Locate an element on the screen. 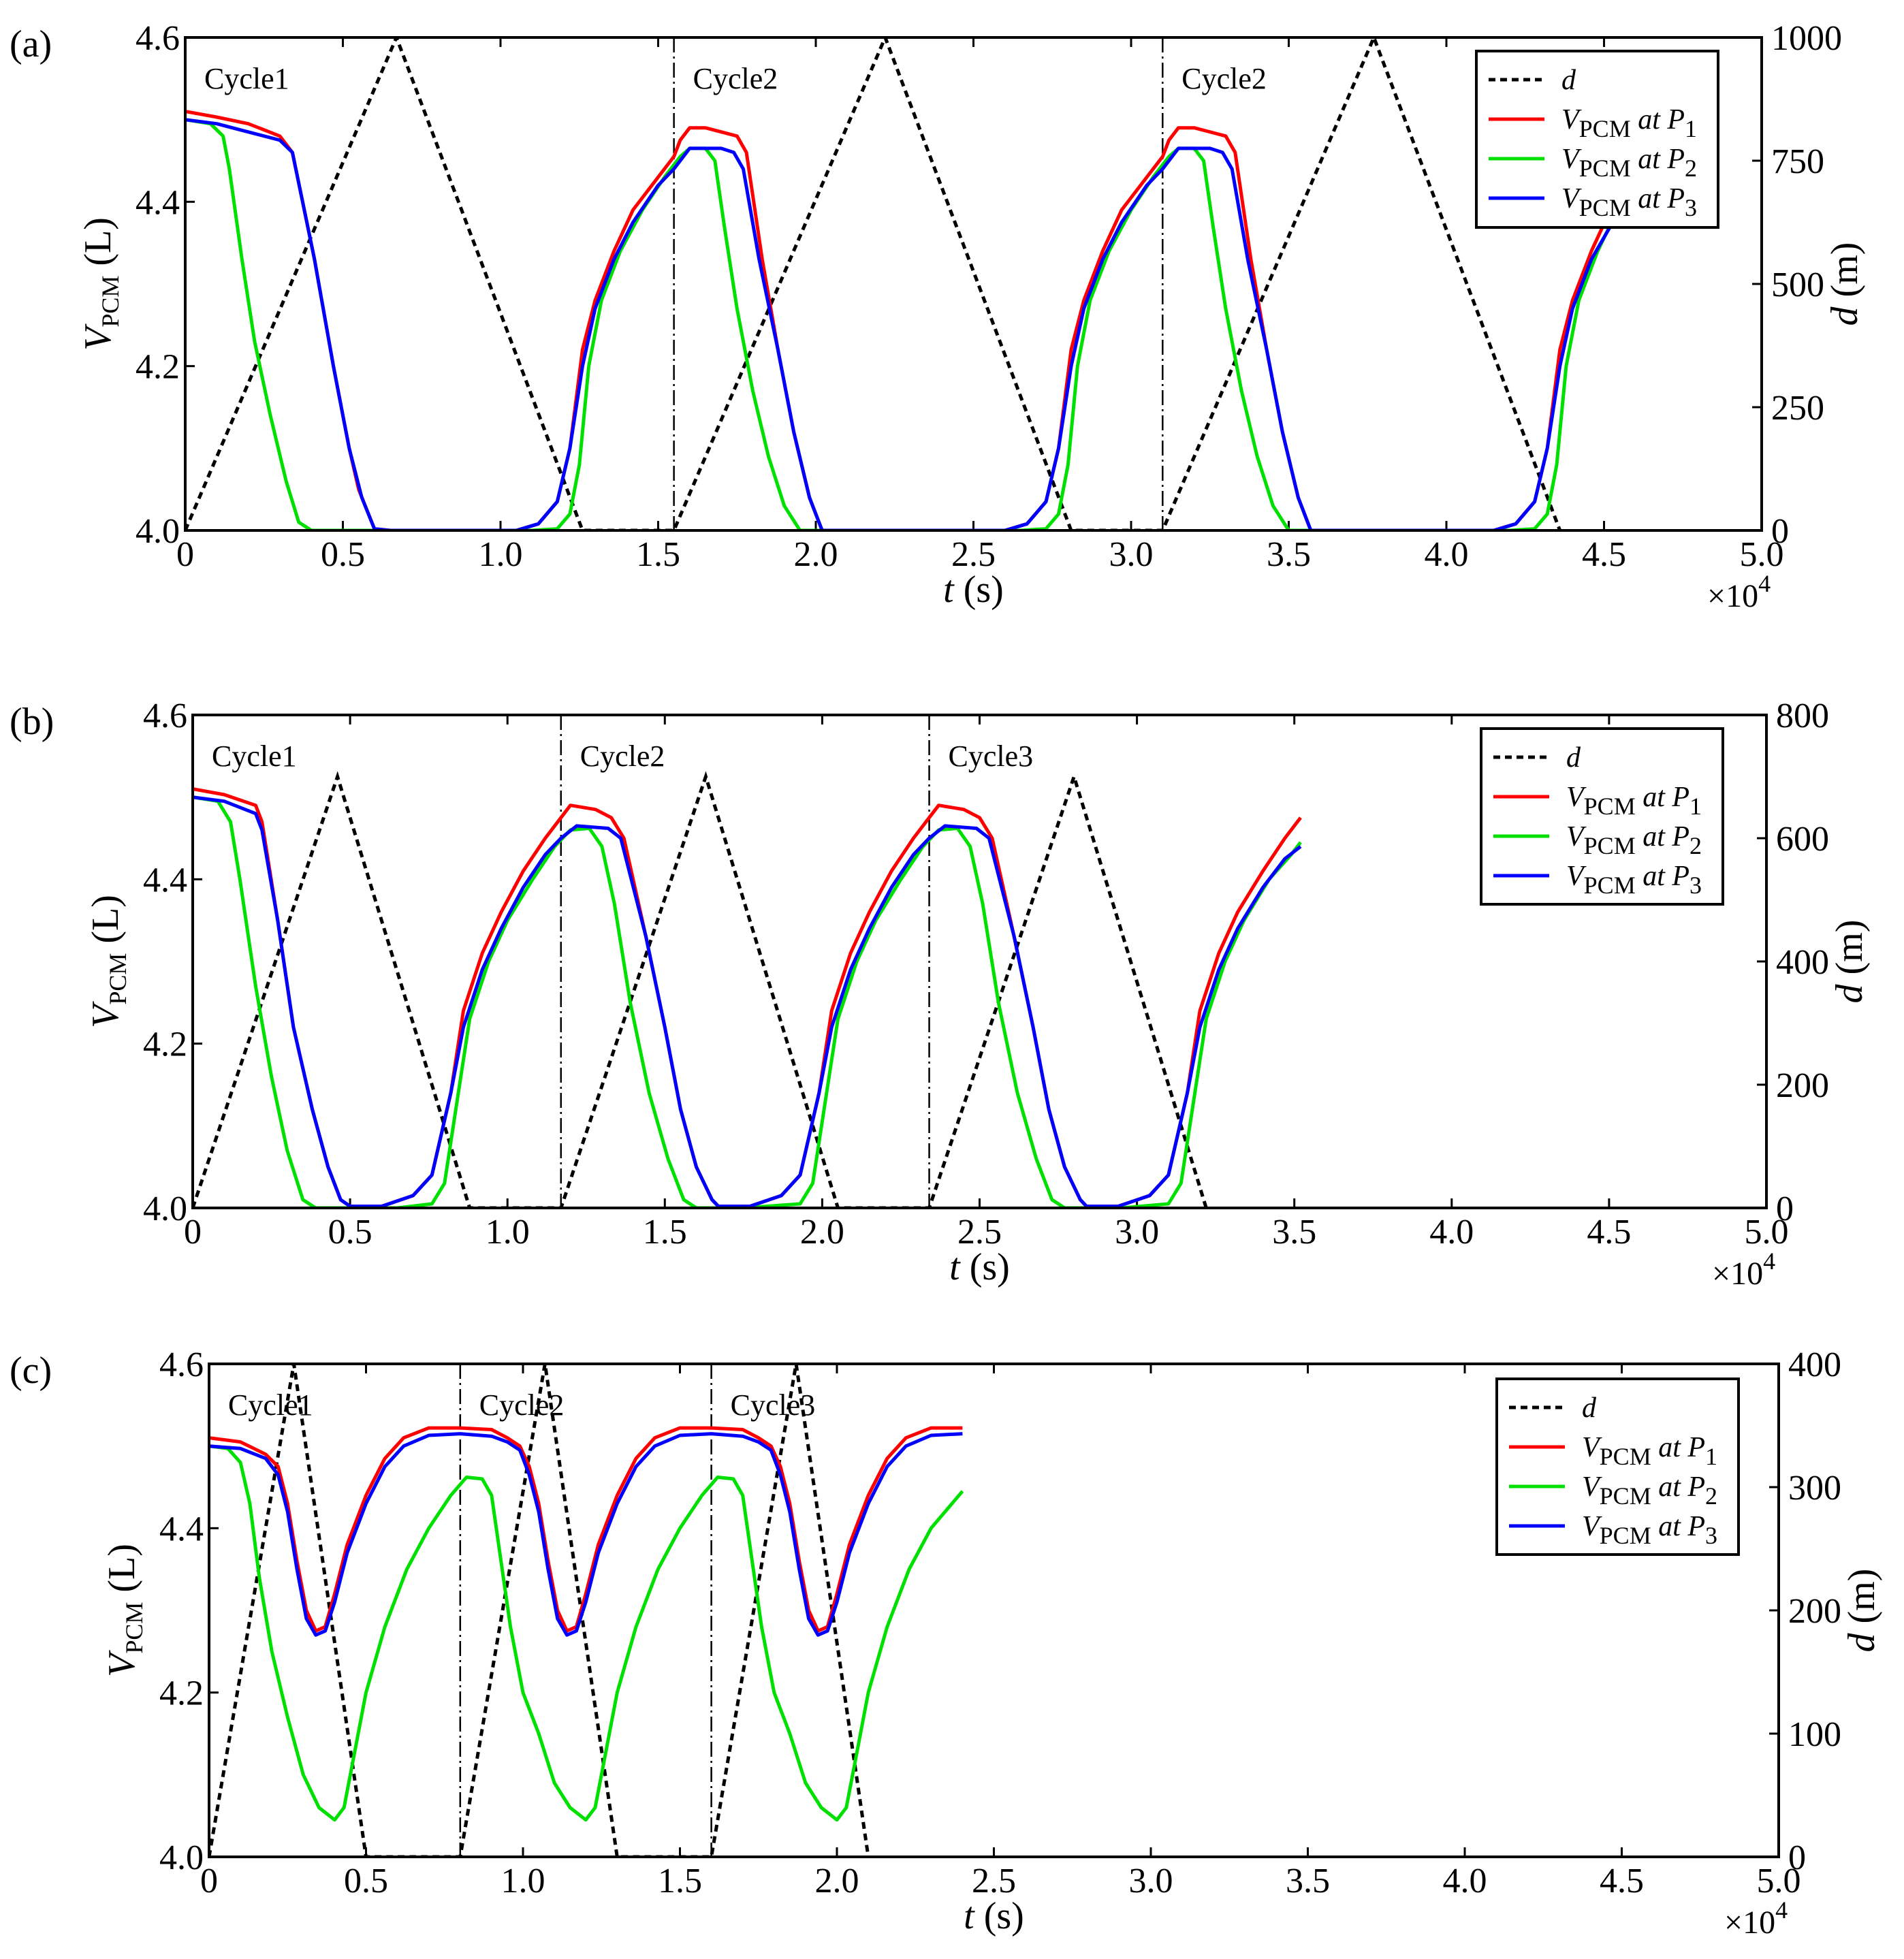  panel-label: (c) is located at coordinates (31, 1371).